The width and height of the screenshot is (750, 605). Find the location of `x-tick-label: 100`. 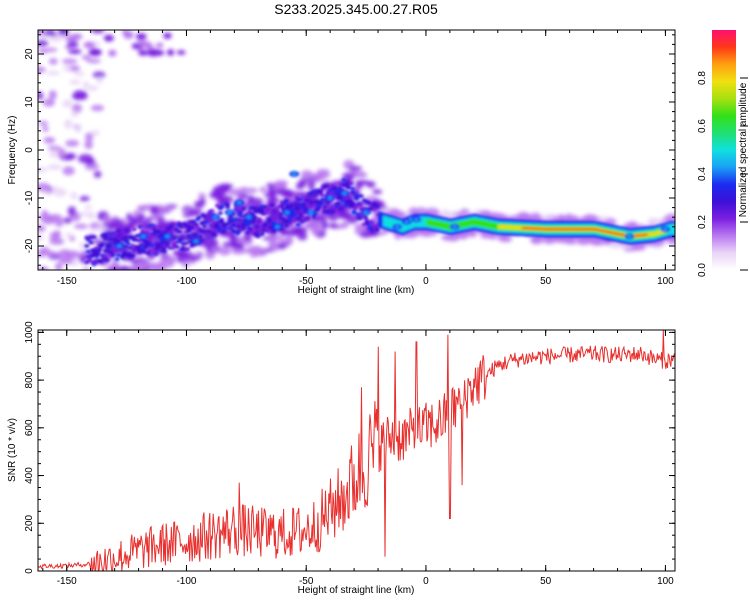

x-tick-label: 100 is located at coordinates (665, 281).